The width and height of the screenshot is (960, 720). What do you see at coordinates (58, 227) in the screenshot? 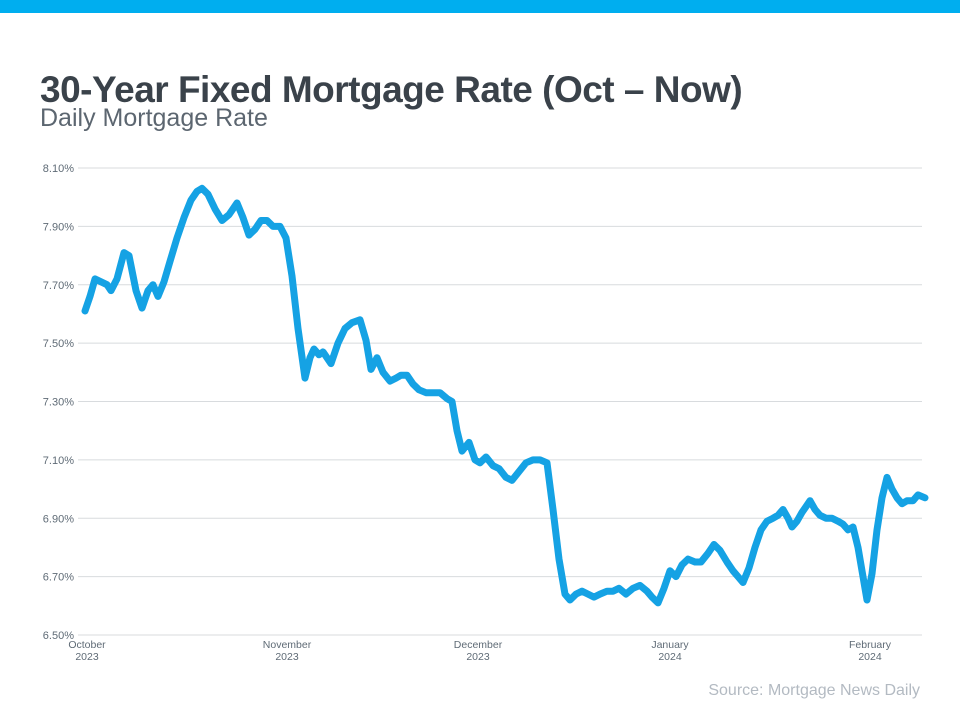
I see `y-axis-tick-label: 7.90%` at bounding box center [58, 227].